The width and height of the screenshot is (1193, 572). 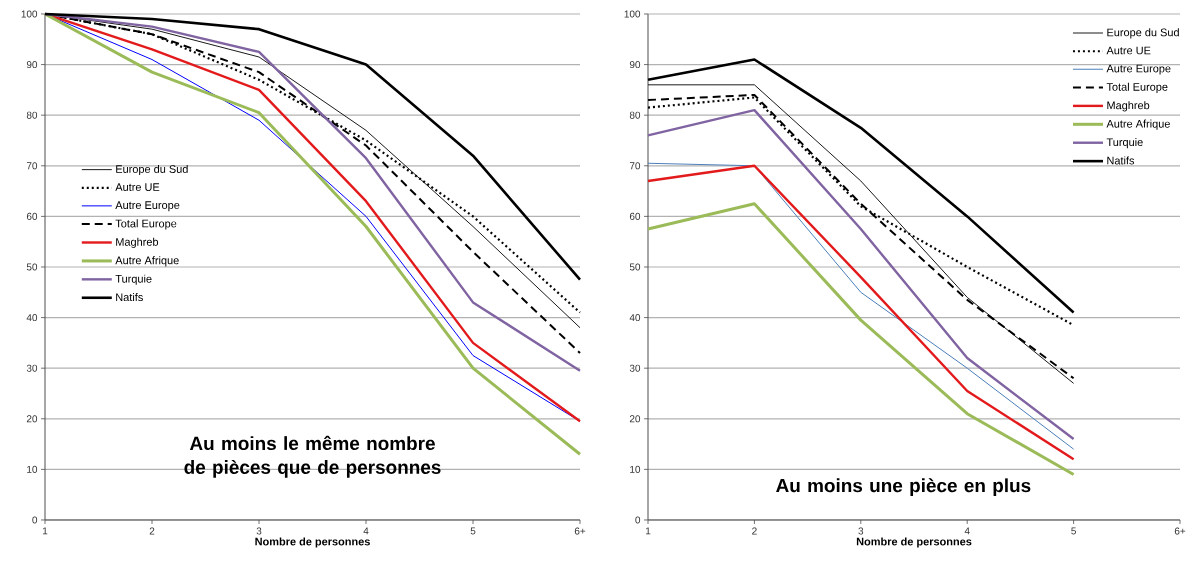 I want to click on text: Au moins le même nombre de pièces que de personnes, so click(x=312, y=456).